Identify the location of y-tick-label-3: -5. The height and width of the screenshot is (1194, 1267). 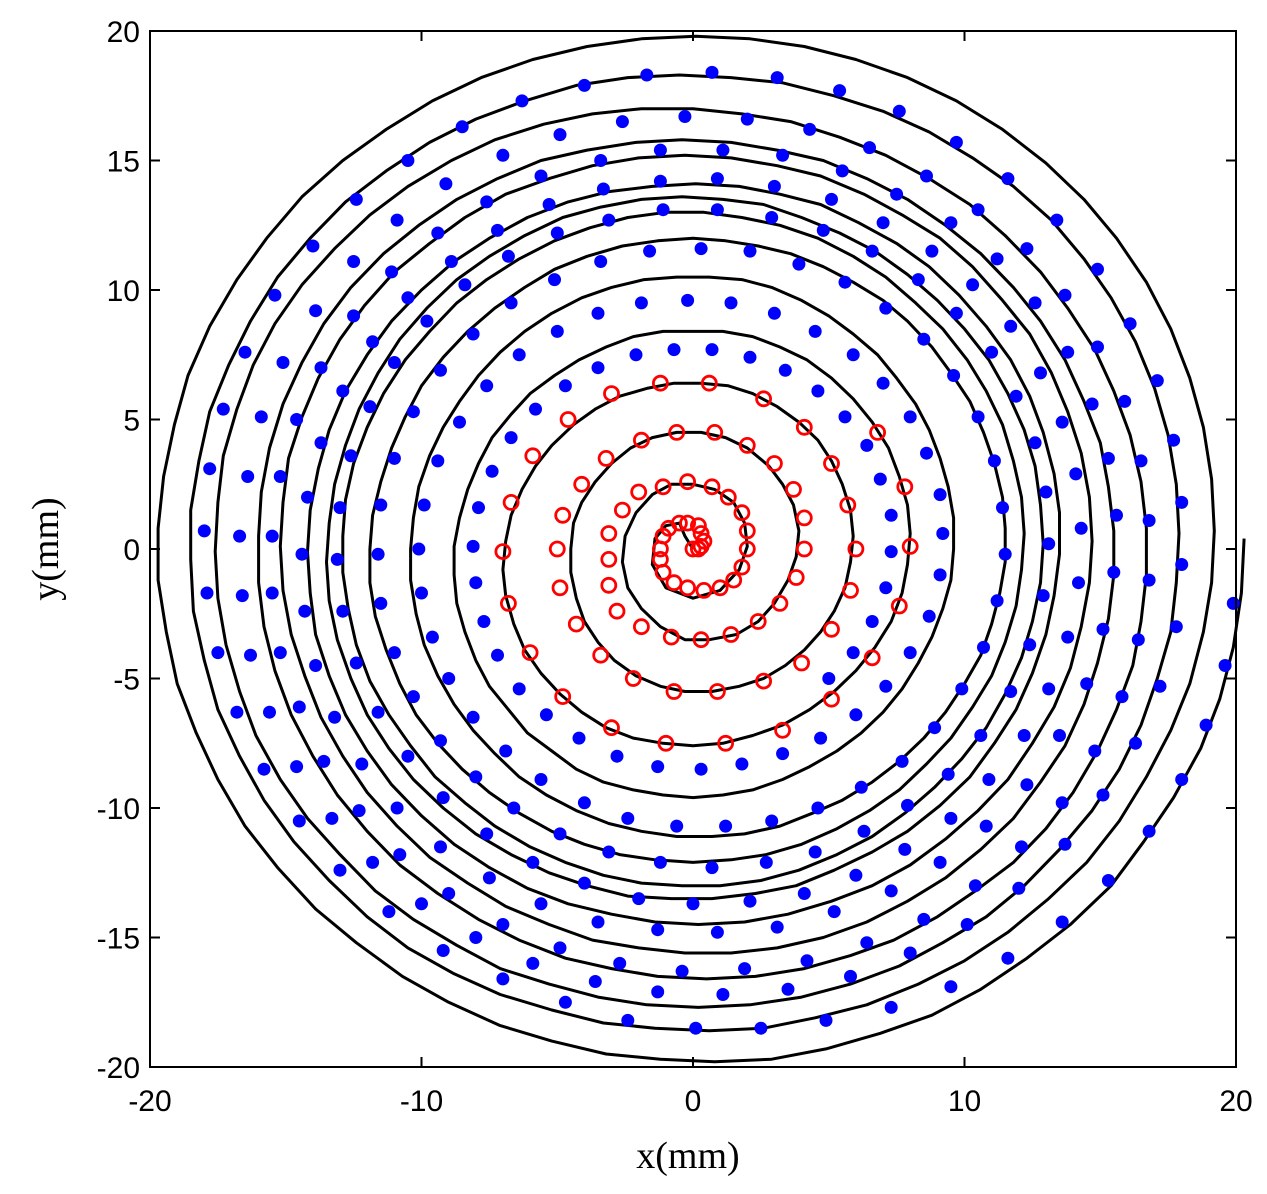
(126, 680).